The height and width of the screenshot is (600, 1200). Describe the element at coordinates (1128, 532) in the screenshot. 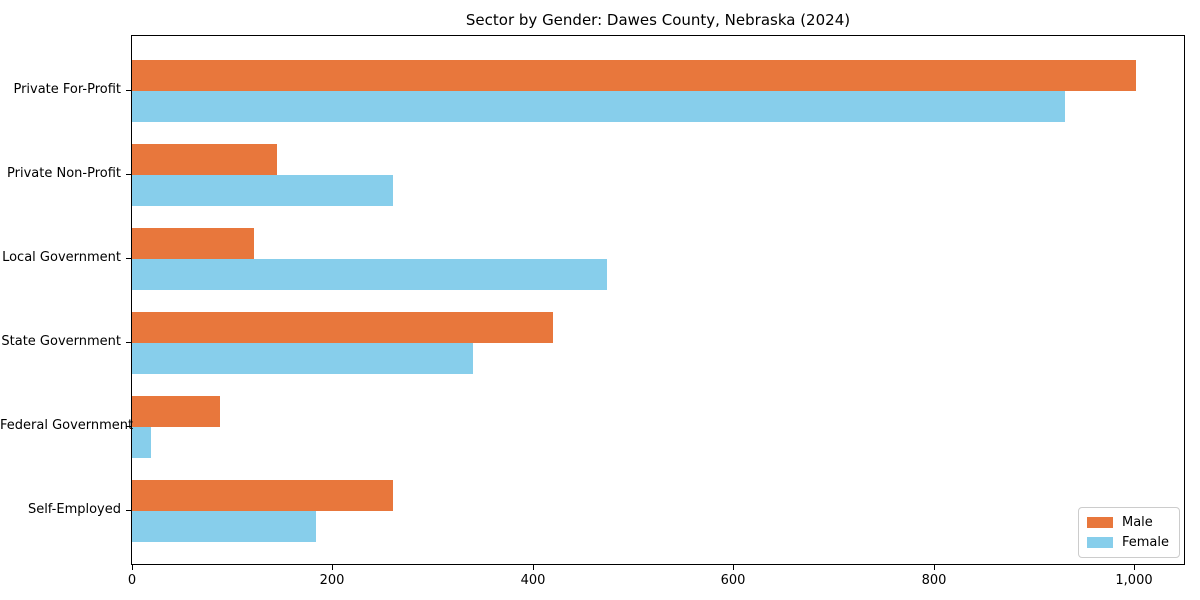

I see `legend: Male Female` at that location.